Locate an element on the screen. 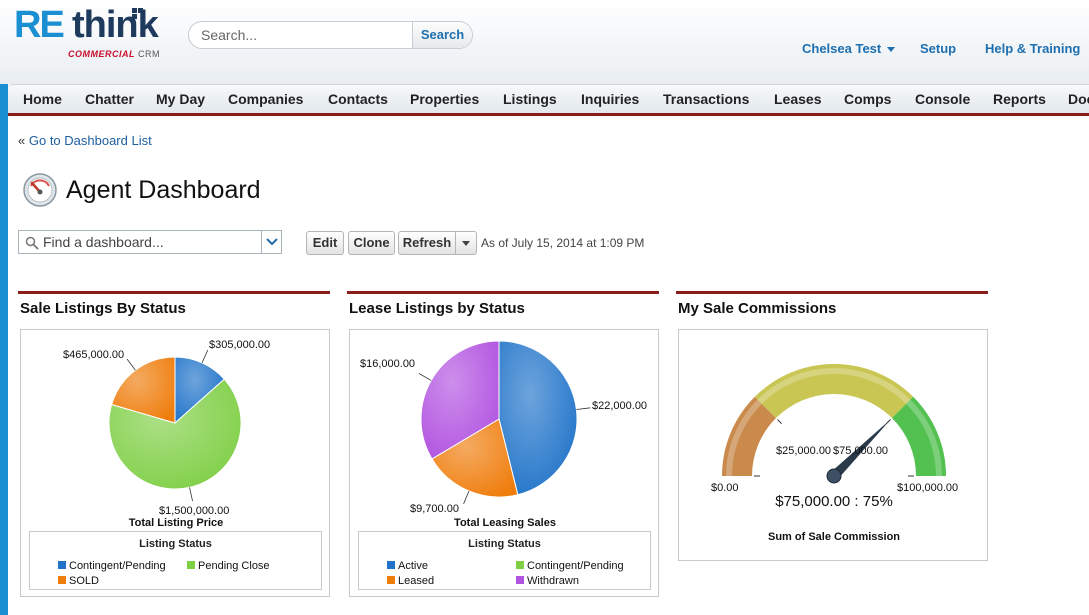  component-title: My Sale Commissions is located at coordinates (757, 308).